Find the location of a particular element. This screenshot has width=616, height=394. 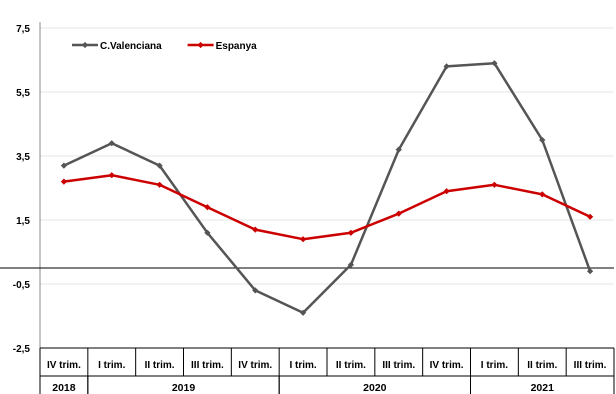

year-label: 2020 is located at coordinates (375, 388).